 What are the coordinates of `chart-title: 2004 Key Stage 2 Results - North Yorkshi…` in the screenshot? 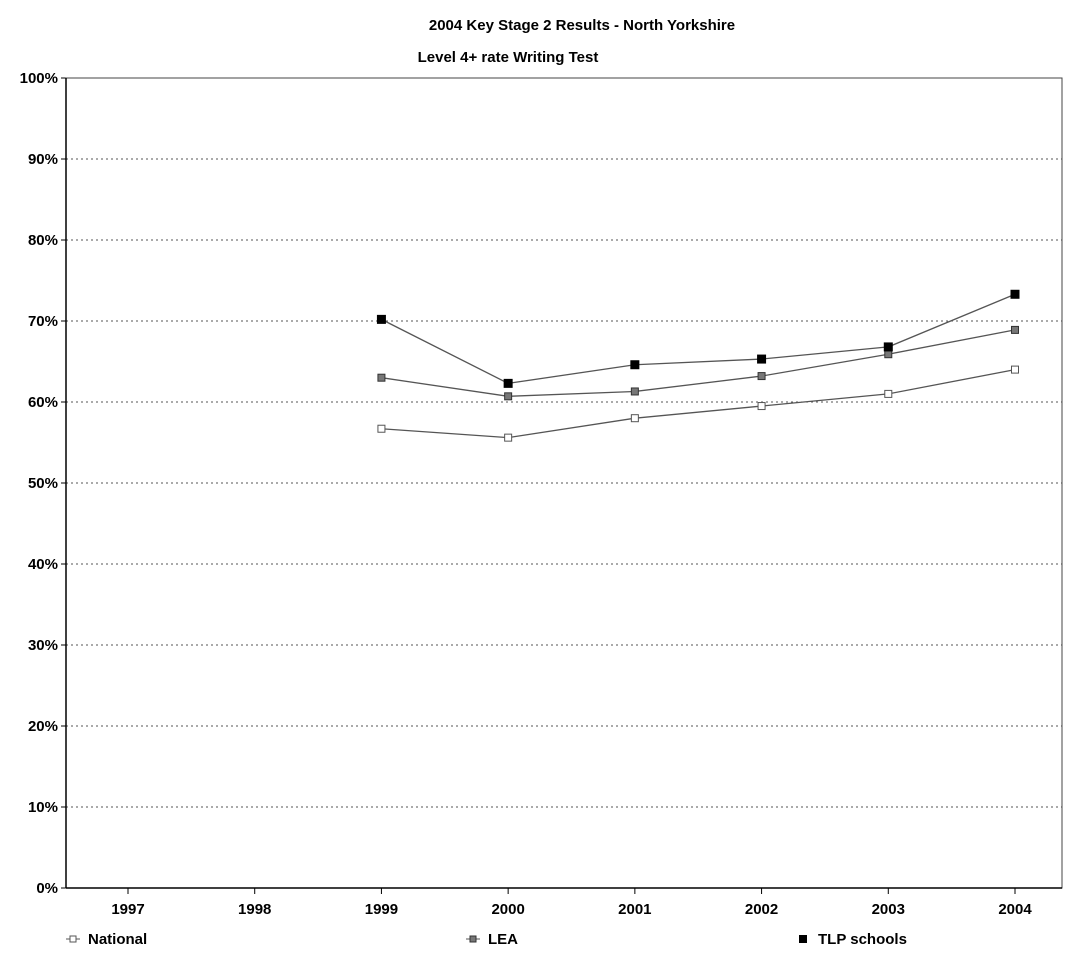 It's located at (582, 25).